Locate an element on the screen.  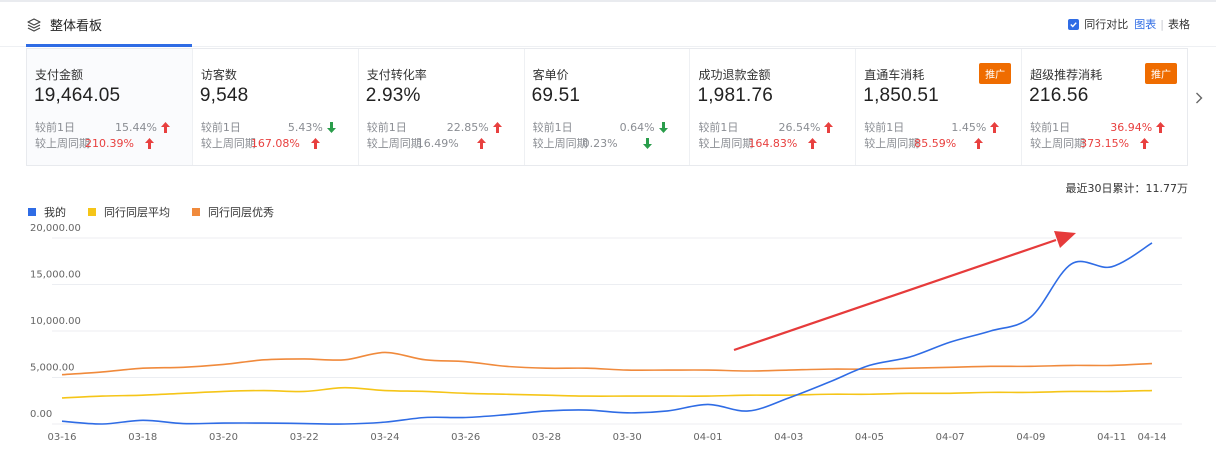
y-tick-label: 0.00 is located at coordinates (41, 414).